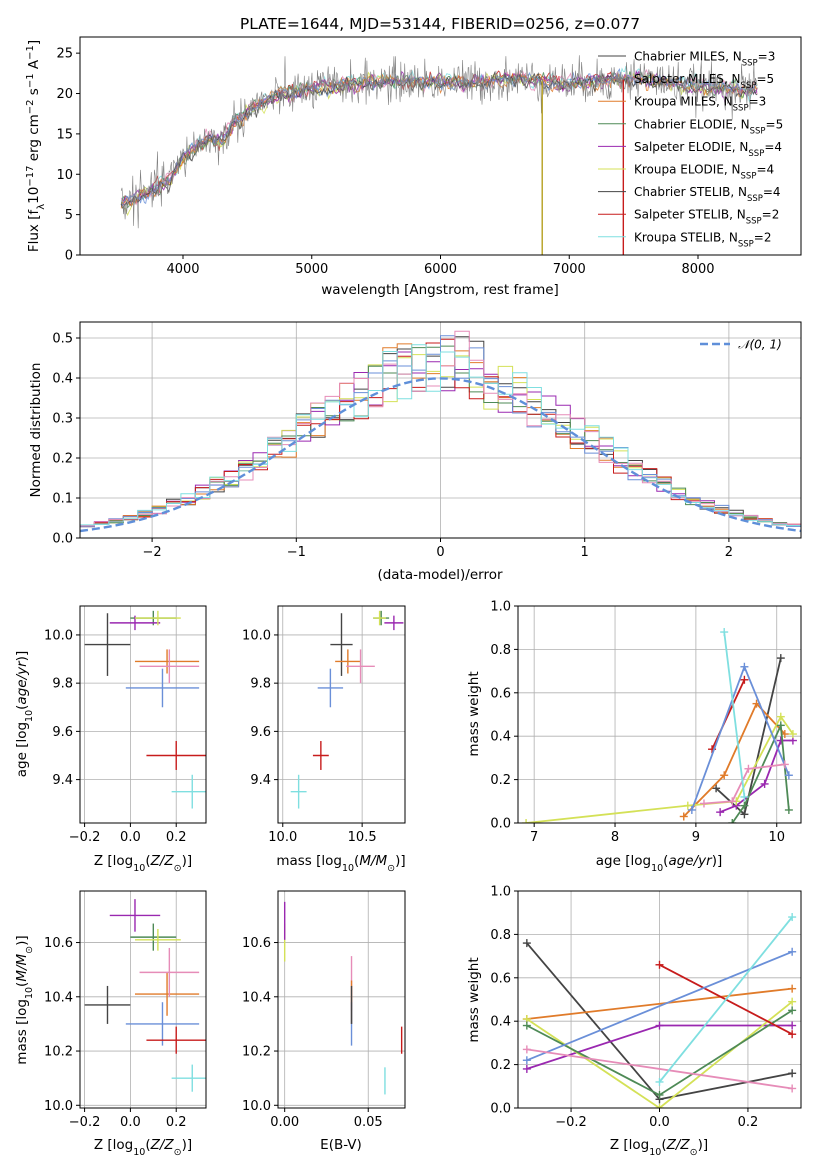 This screenshot has height=1170, width=819. I want to click on age-vs-mass-plot-area, so click(347, 709).